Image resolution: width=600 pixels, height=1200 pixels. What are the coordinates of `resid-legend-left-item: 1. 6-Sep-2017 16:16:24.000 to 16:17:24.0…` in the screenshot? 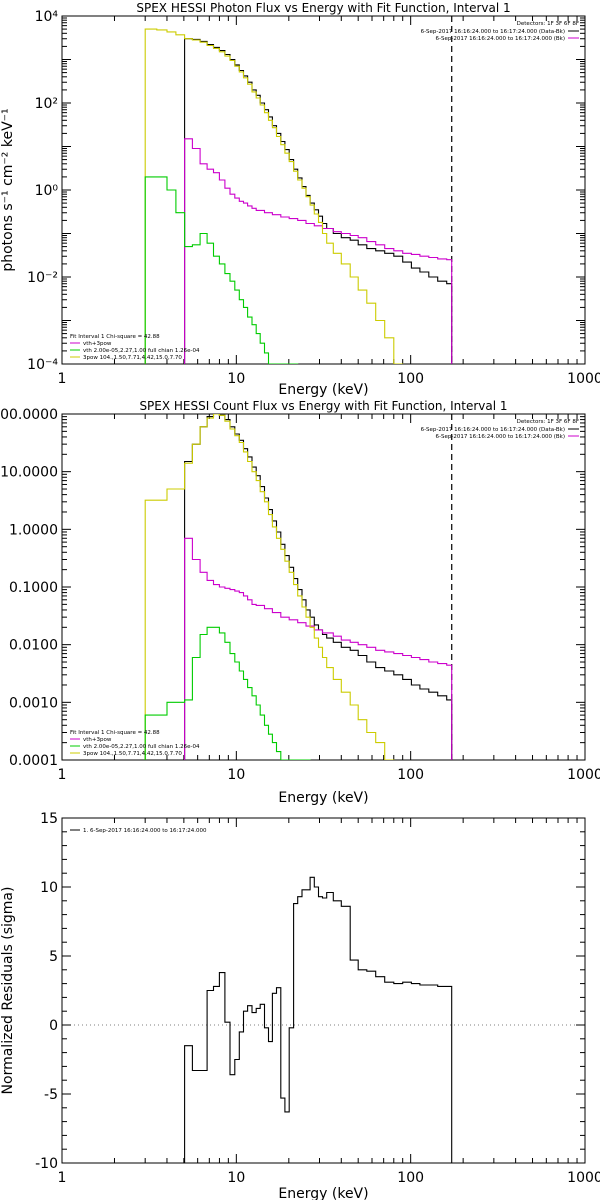 It's located at (145, 831).